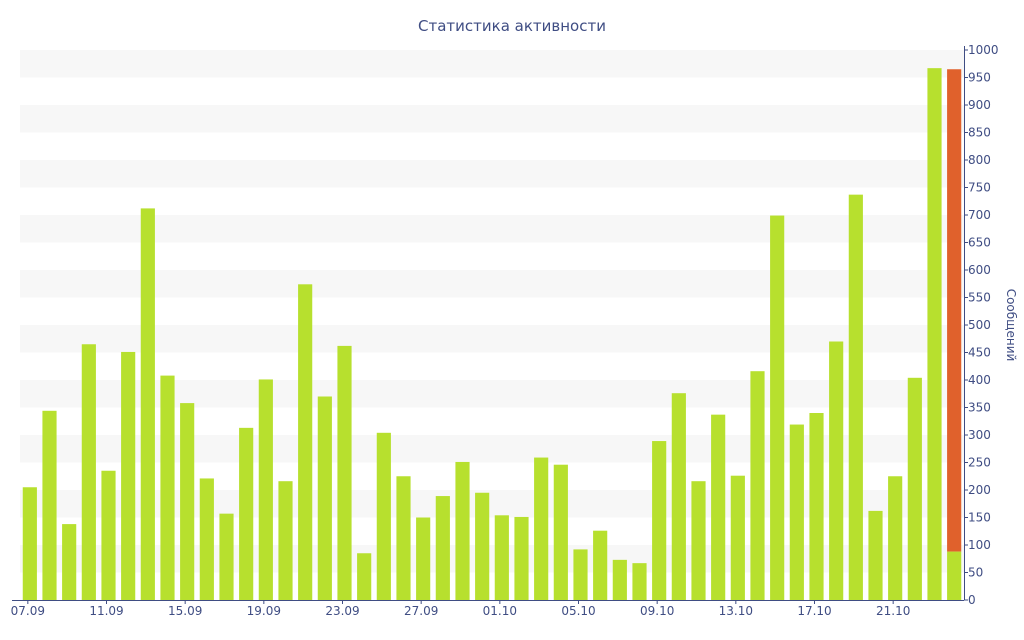  I want to click on x-tick-label: 11.09, so click(106, 611).